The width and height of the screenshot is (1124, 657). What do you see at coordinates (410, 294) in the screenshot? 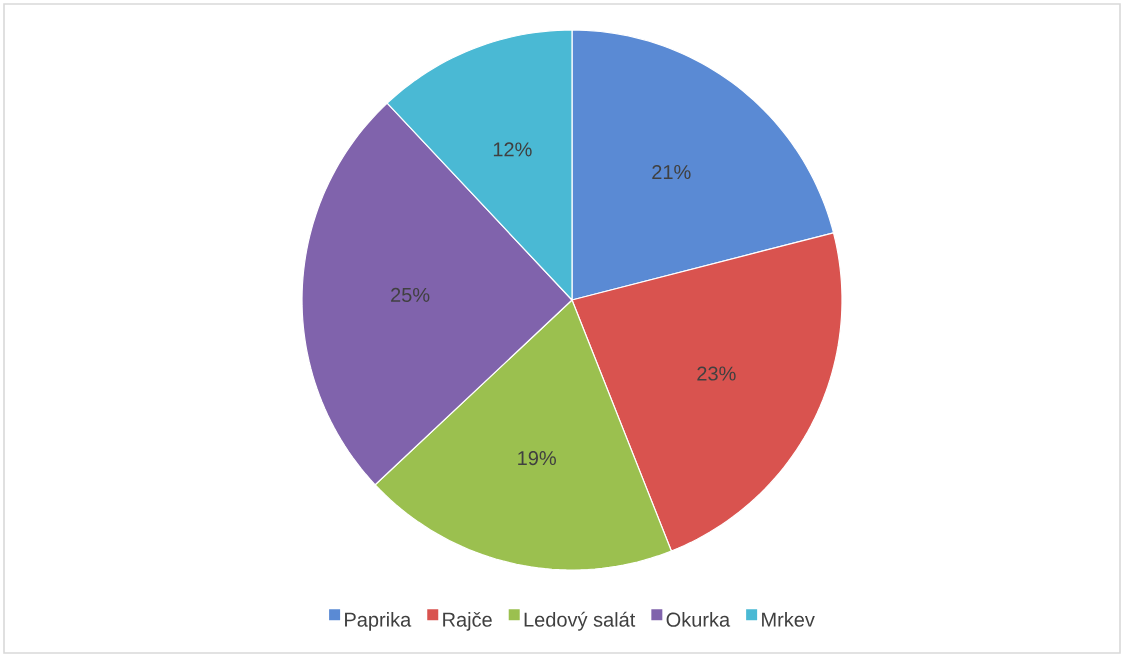
I see `data-label: 25%` at bounding box center [410, 294].